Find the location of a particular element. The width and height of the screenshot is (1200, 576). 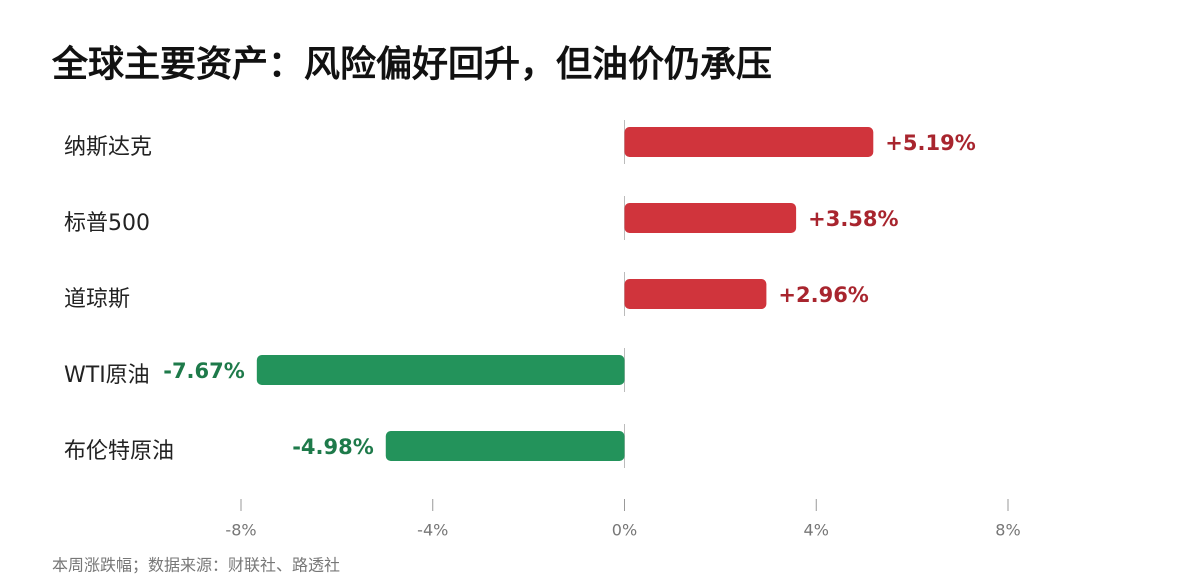

x-tick-label: 4% is located at coordinates (816, 530).